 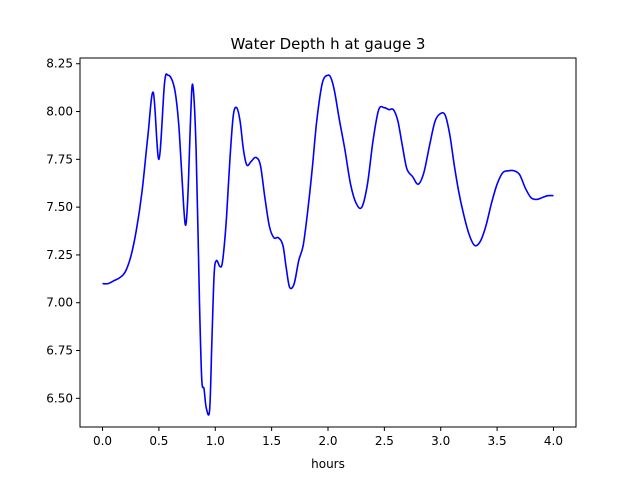 What do you see at coordinates (59, 207) in the screenshot?
I see `y-tick-label: 7.50` at bounding box center [59, 207].